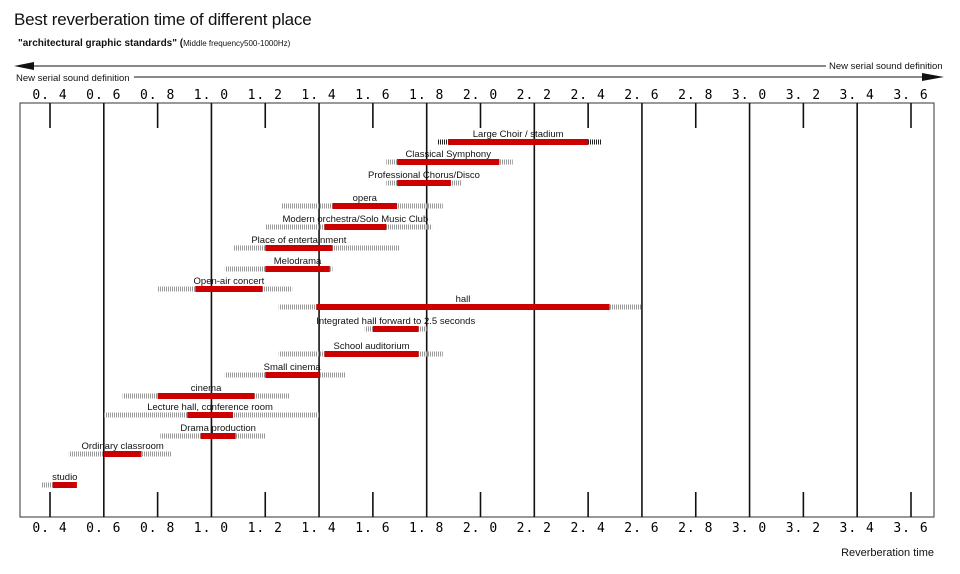 Image resolution: width=960 pixels, height=574 pixels. Describe the element at coordinates (910, 95) in the screenshot. I see `tick-label-top: 3. 6` at that location.